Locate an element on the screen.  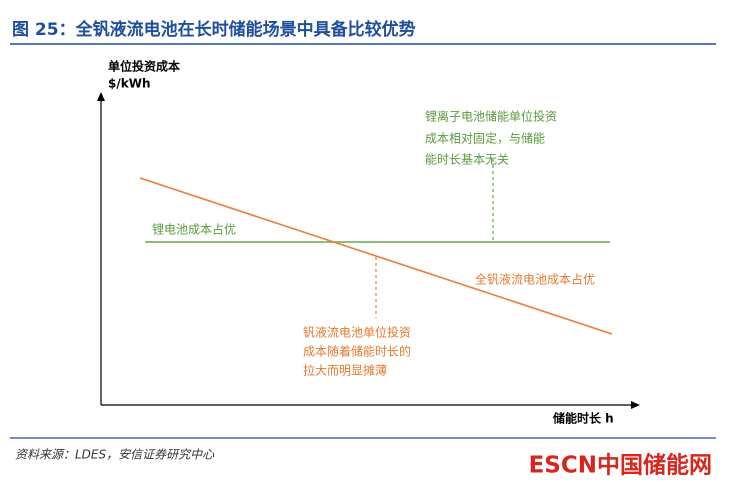
vanadium-note: 钒液流电池单位投资 is located at coordinates (357, 332).